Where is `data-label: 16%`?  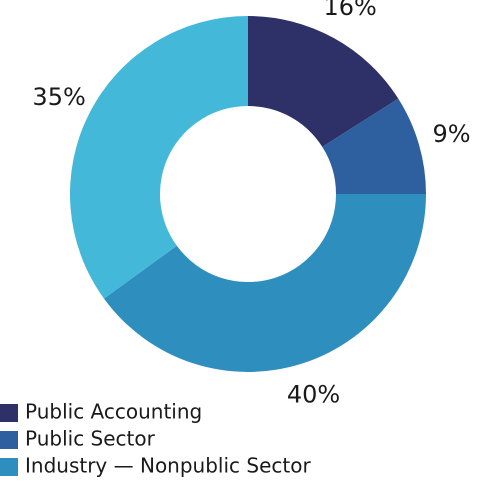
data-label: 16% is located at coordinates (349, 10).